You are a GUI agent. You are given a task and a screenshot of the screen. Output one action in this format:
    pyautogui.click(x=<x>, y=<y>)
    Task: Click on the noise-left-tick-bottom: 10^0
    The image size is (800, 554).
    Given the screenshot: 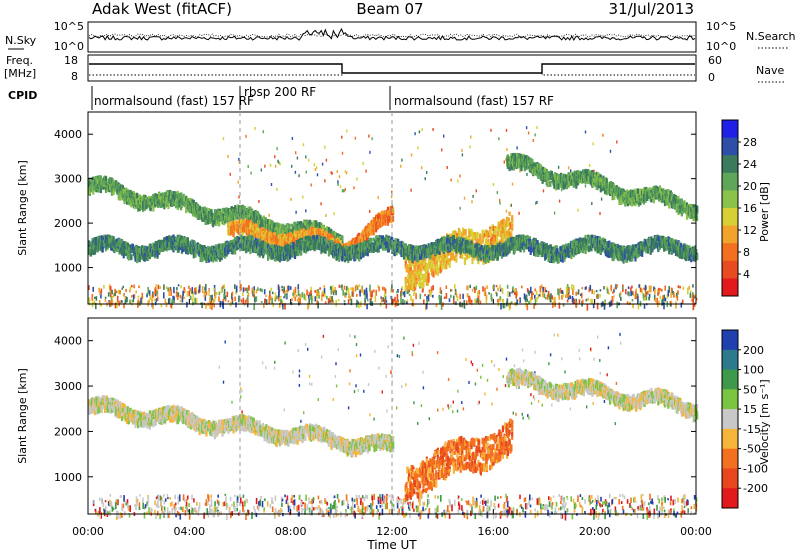 What is the action you would take?
    pyautogui.click(x=69, y=46)
    